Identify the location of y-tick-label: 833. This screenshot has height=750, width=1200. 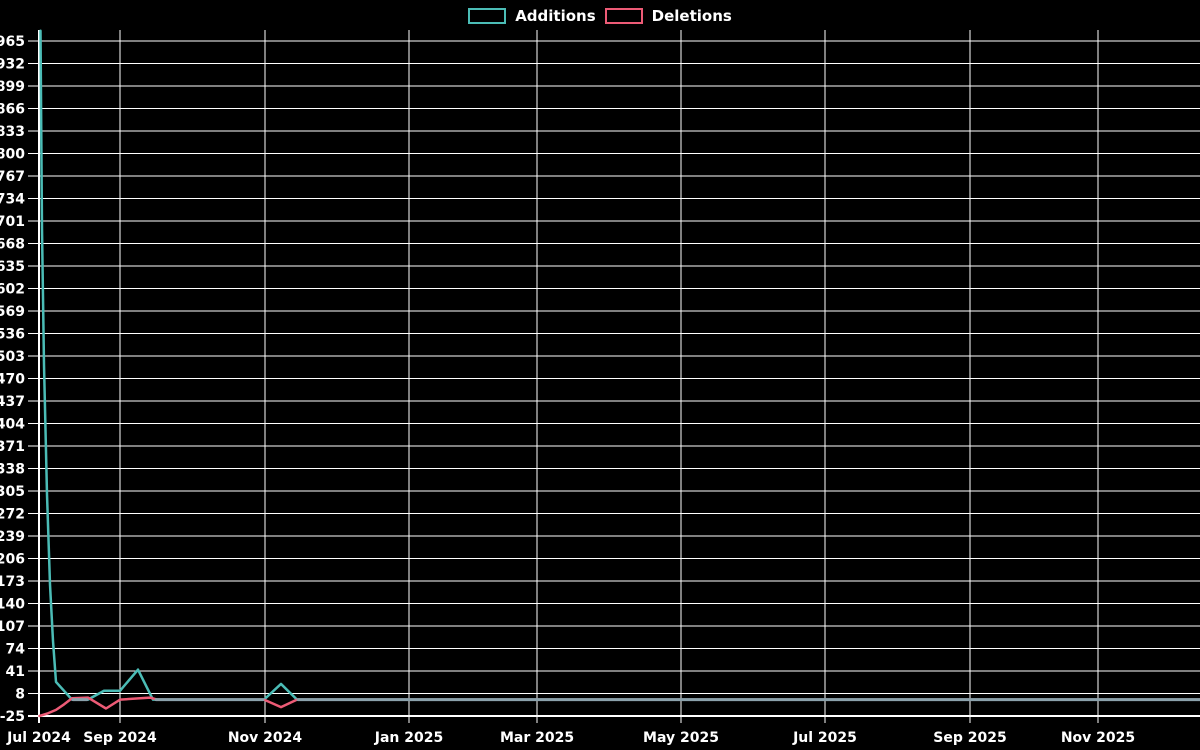
(12, 132).